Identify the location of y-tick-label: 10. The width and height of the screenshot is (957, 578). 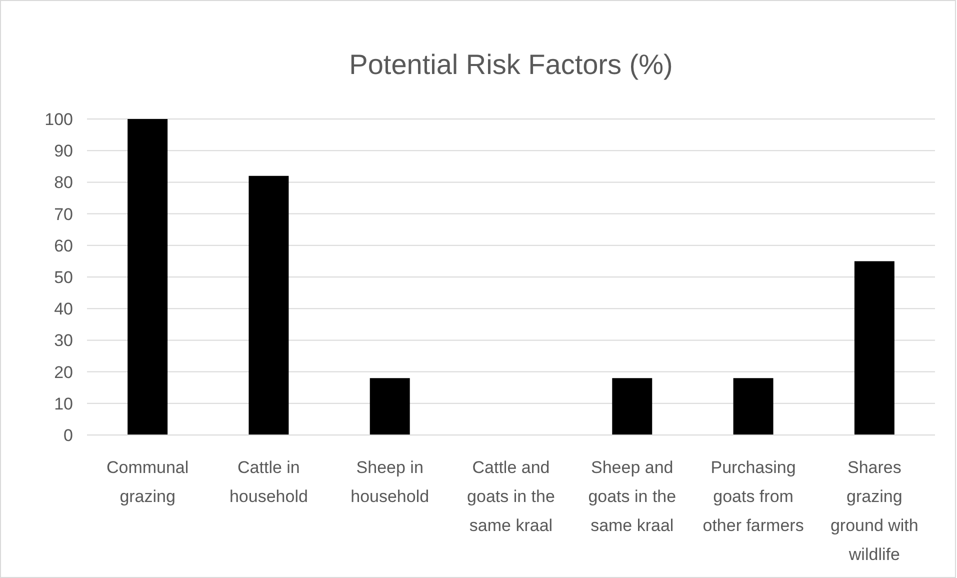
(63, 404).